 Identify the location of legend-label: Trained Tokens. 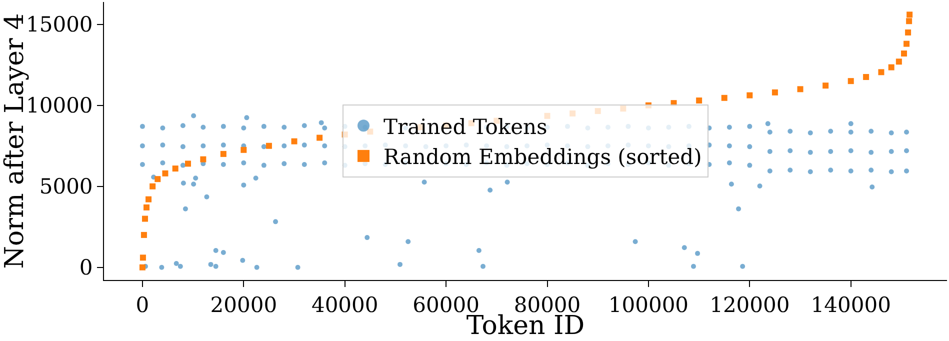
(466, 126).